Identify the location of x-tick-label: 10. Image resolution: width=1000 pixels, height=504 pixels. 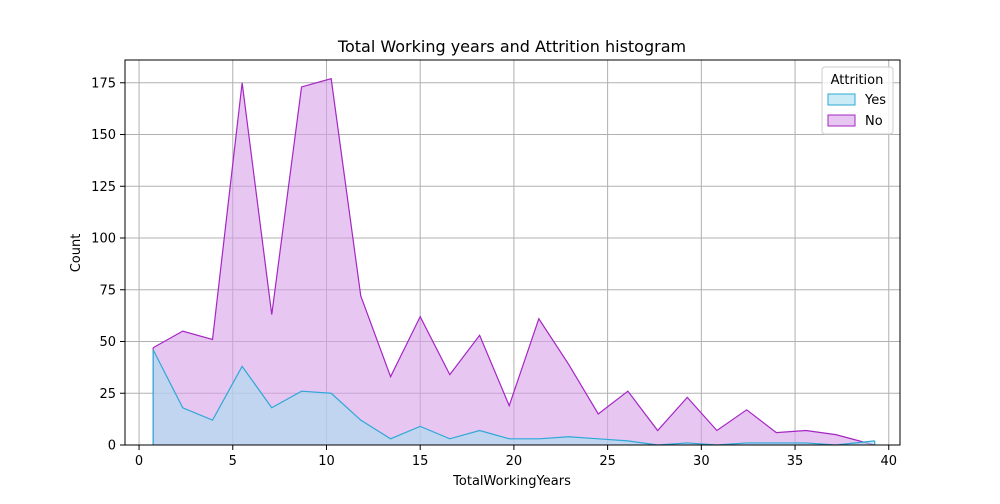
(326, 461).